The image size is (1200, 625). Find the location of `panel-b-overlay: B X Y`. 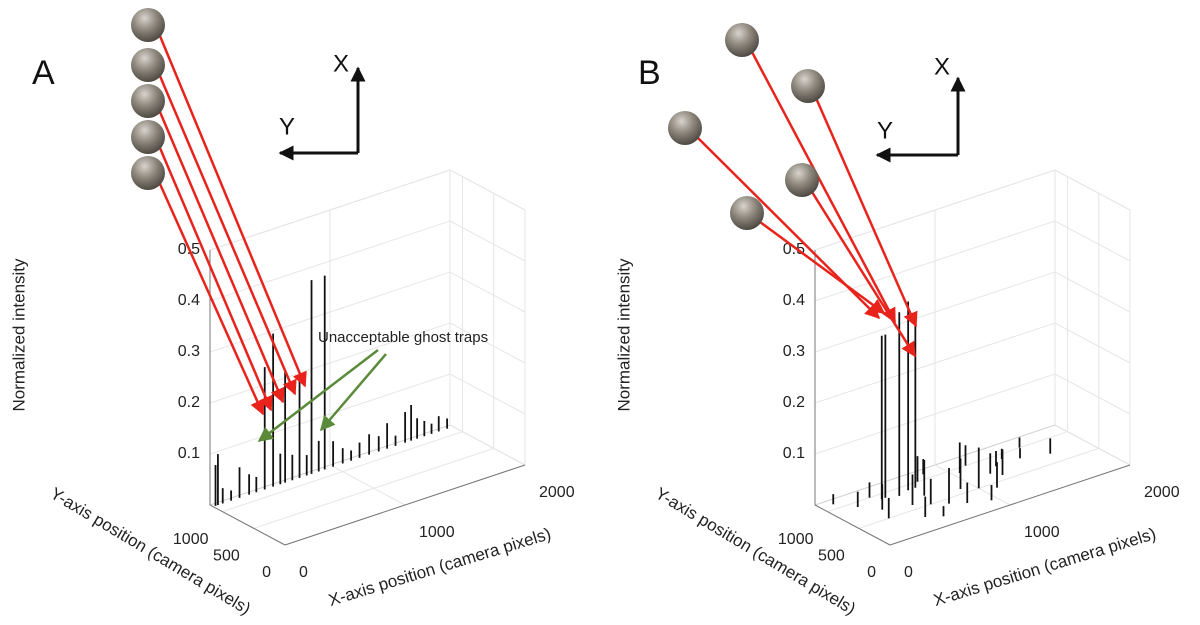

panel-b-overlay: B X Y is located at coordinates (802, 190).